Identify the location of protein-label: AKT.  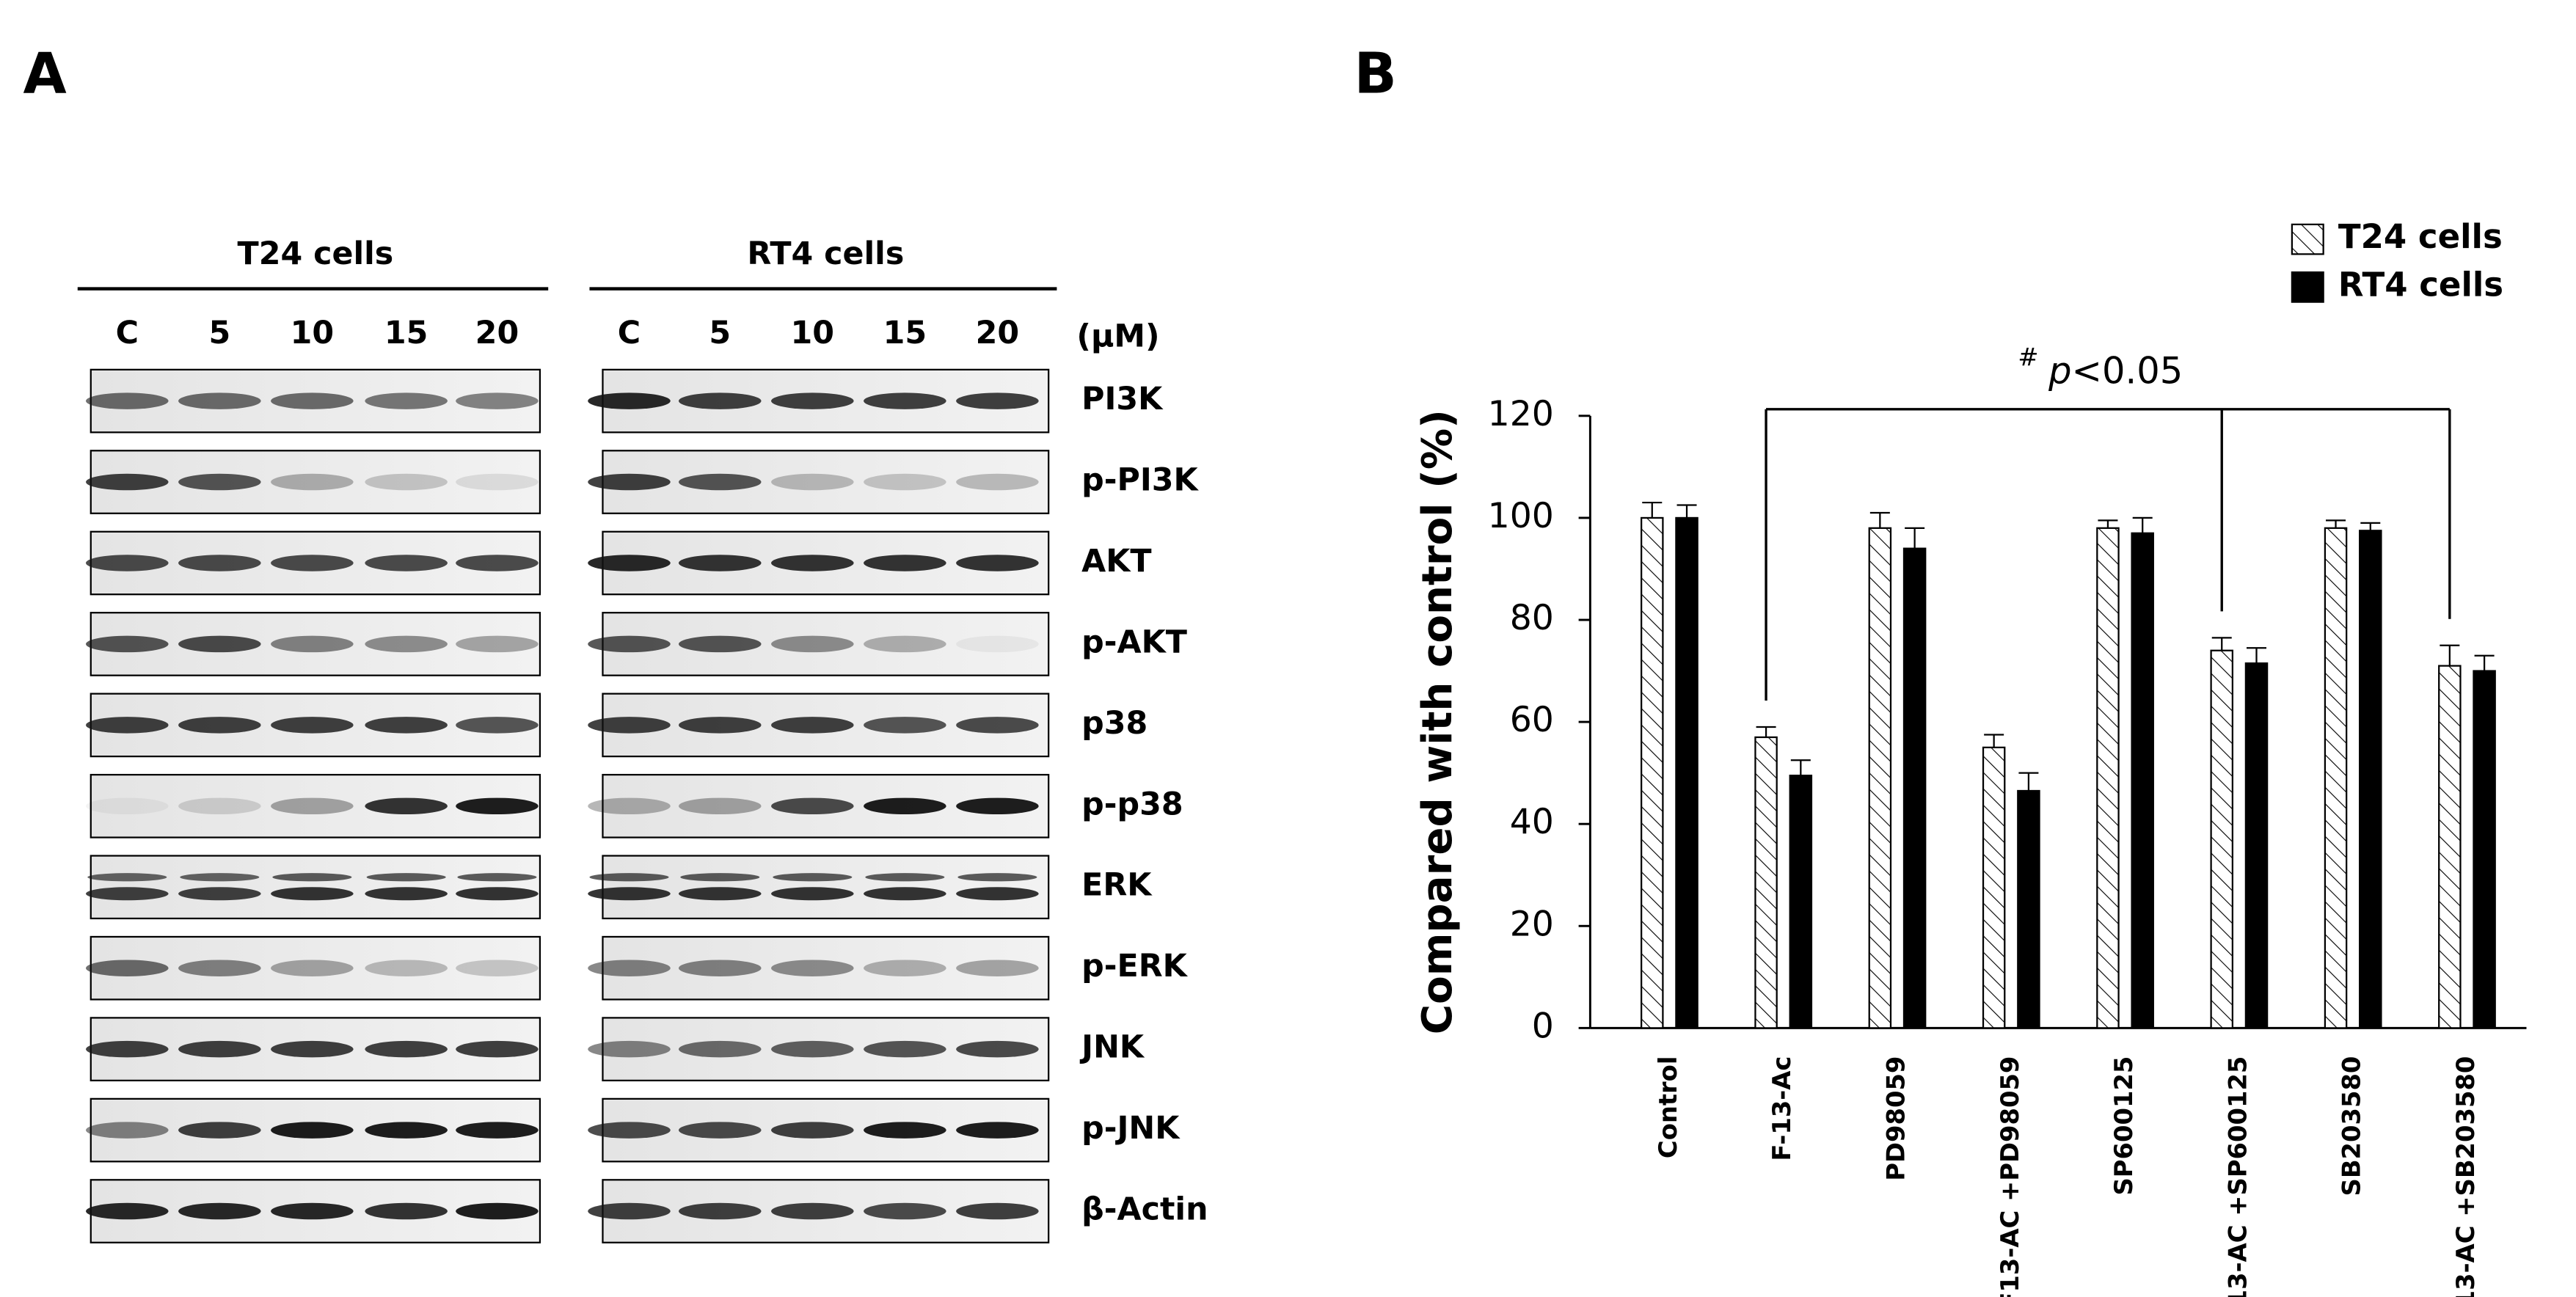
(1116, 561).